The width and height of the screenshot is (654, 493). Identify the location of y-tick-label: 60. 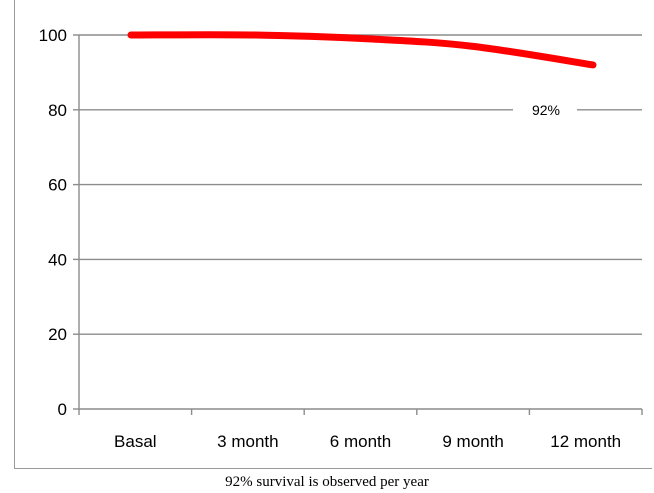
(57, 185).